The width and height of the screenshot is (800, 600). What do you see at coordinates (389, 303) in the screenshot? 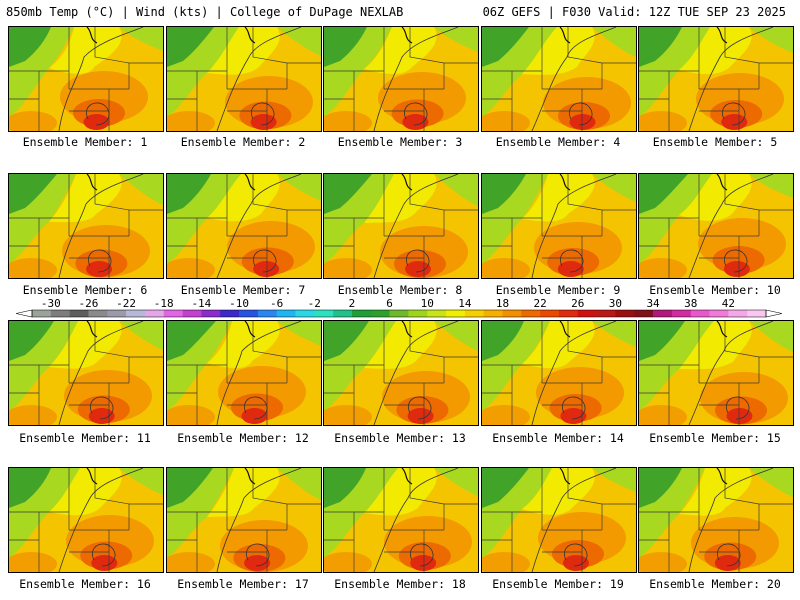
I see `colorbar-tick-label: 6` at bounding box center [389, 303].